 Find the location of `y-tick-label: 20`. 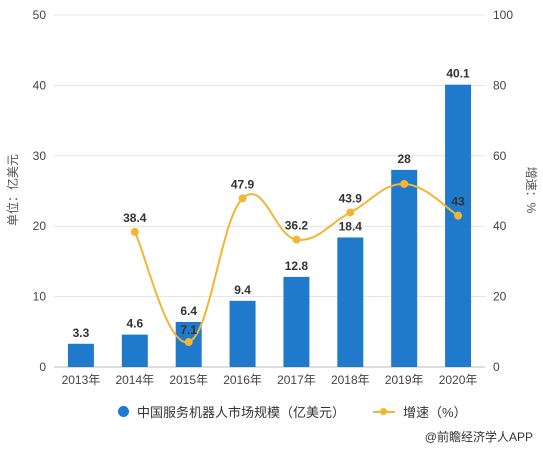

y-tick-label: 20 is located at coordinates (40, 226).